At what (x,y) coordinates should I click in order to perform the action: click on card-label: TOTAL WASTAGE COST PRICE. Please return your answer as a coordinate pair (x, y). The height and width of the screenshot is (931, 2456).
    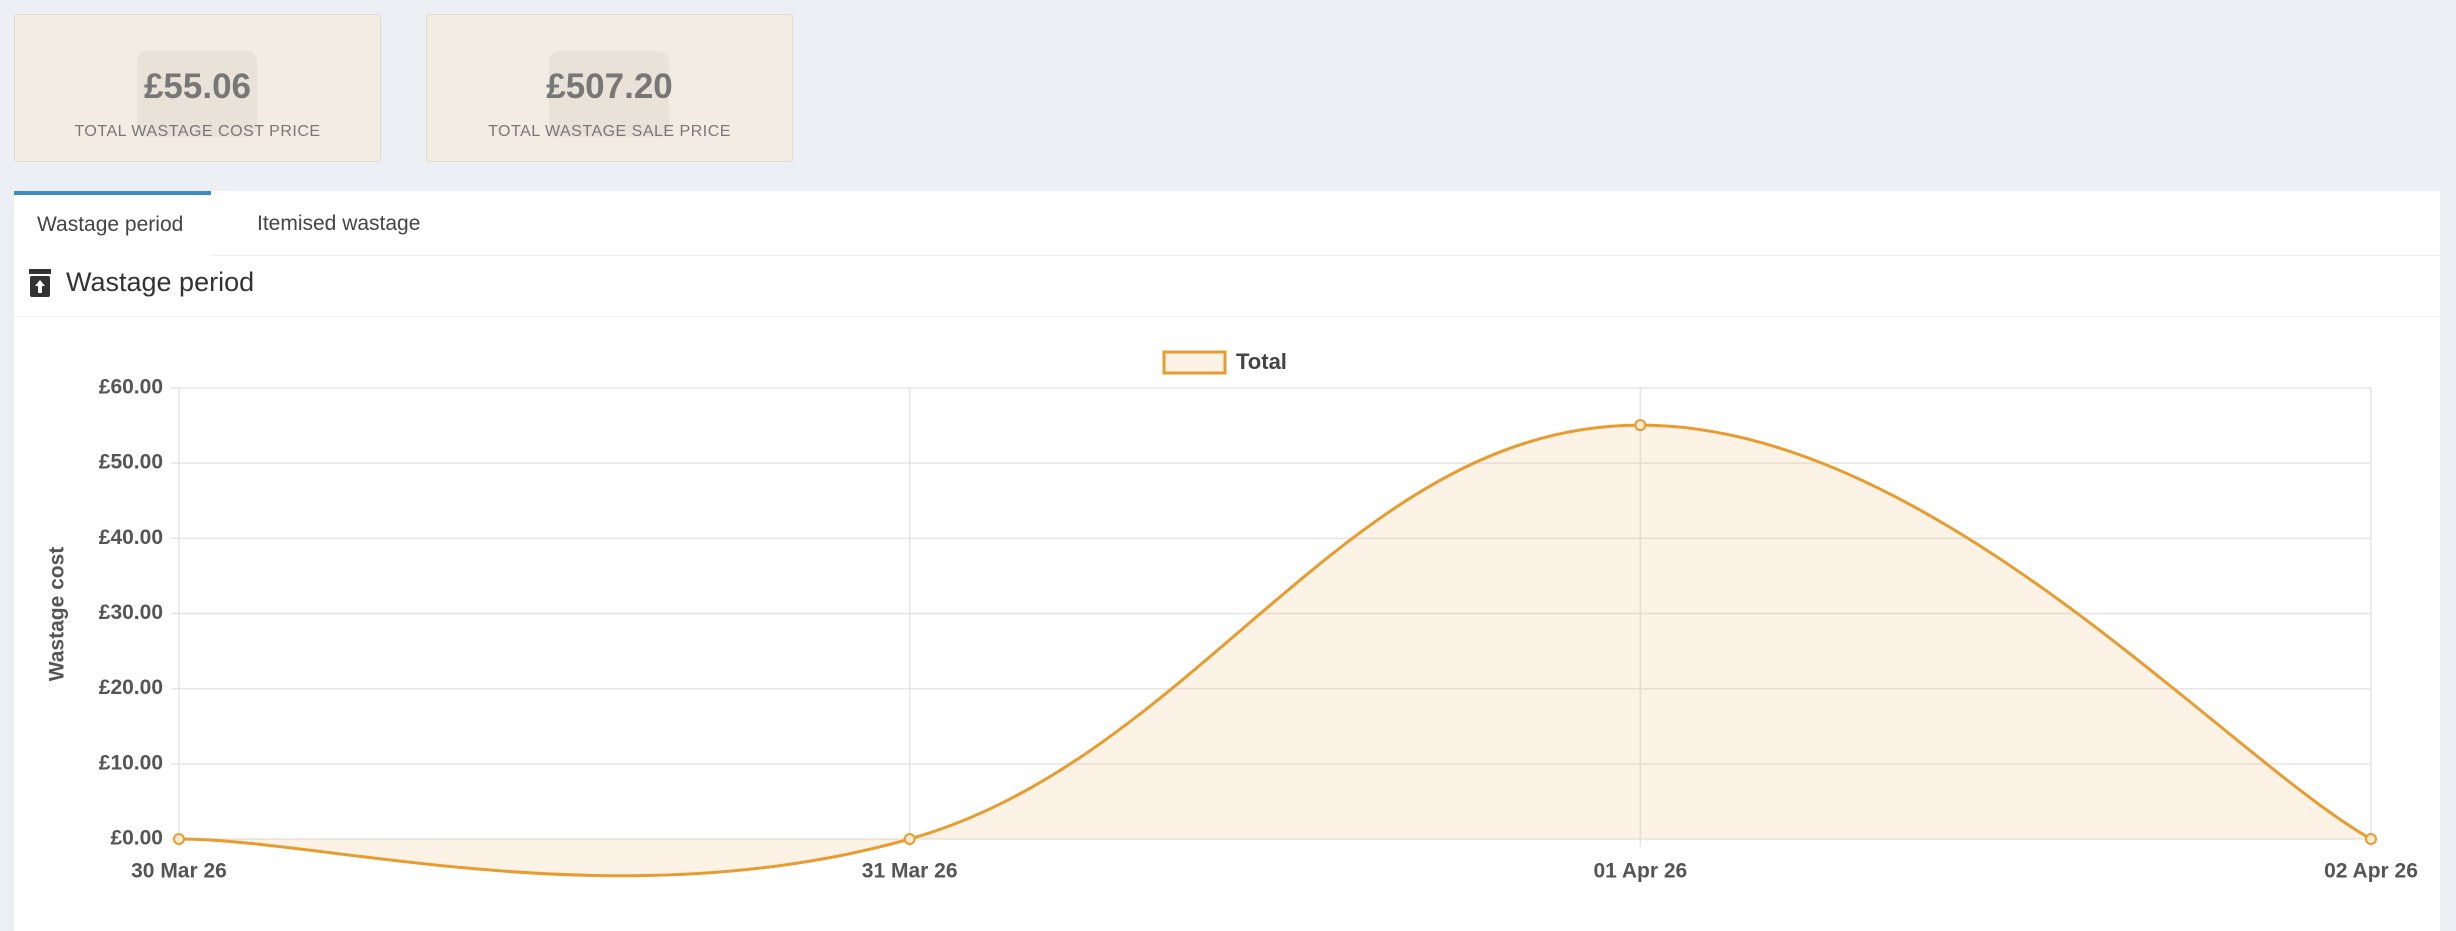
    Looking at the image, I should click on (197, 131).